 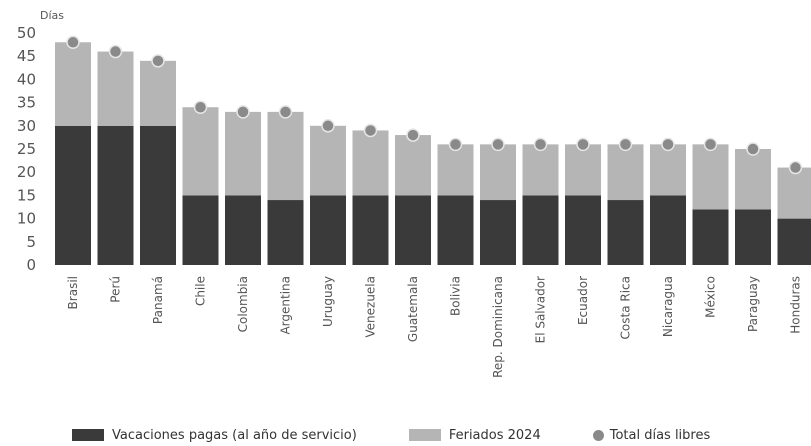 I want to click on x-tick-label: Bolivia, so click(x=456, y=296).